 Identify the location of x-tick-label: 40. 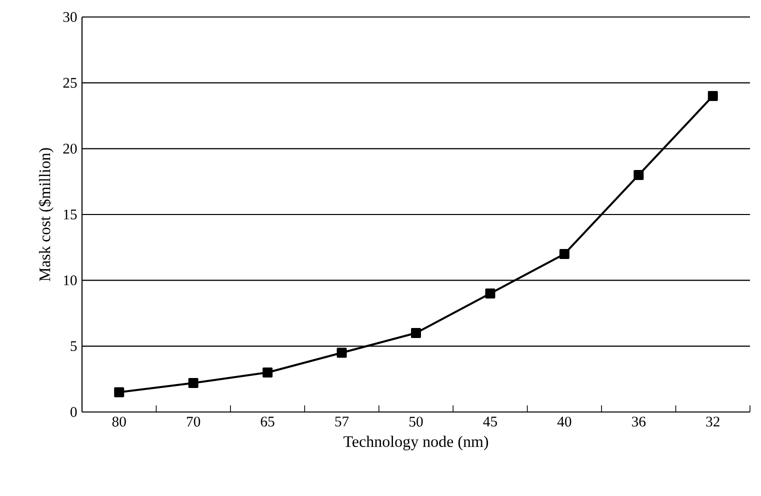
(564, 421).